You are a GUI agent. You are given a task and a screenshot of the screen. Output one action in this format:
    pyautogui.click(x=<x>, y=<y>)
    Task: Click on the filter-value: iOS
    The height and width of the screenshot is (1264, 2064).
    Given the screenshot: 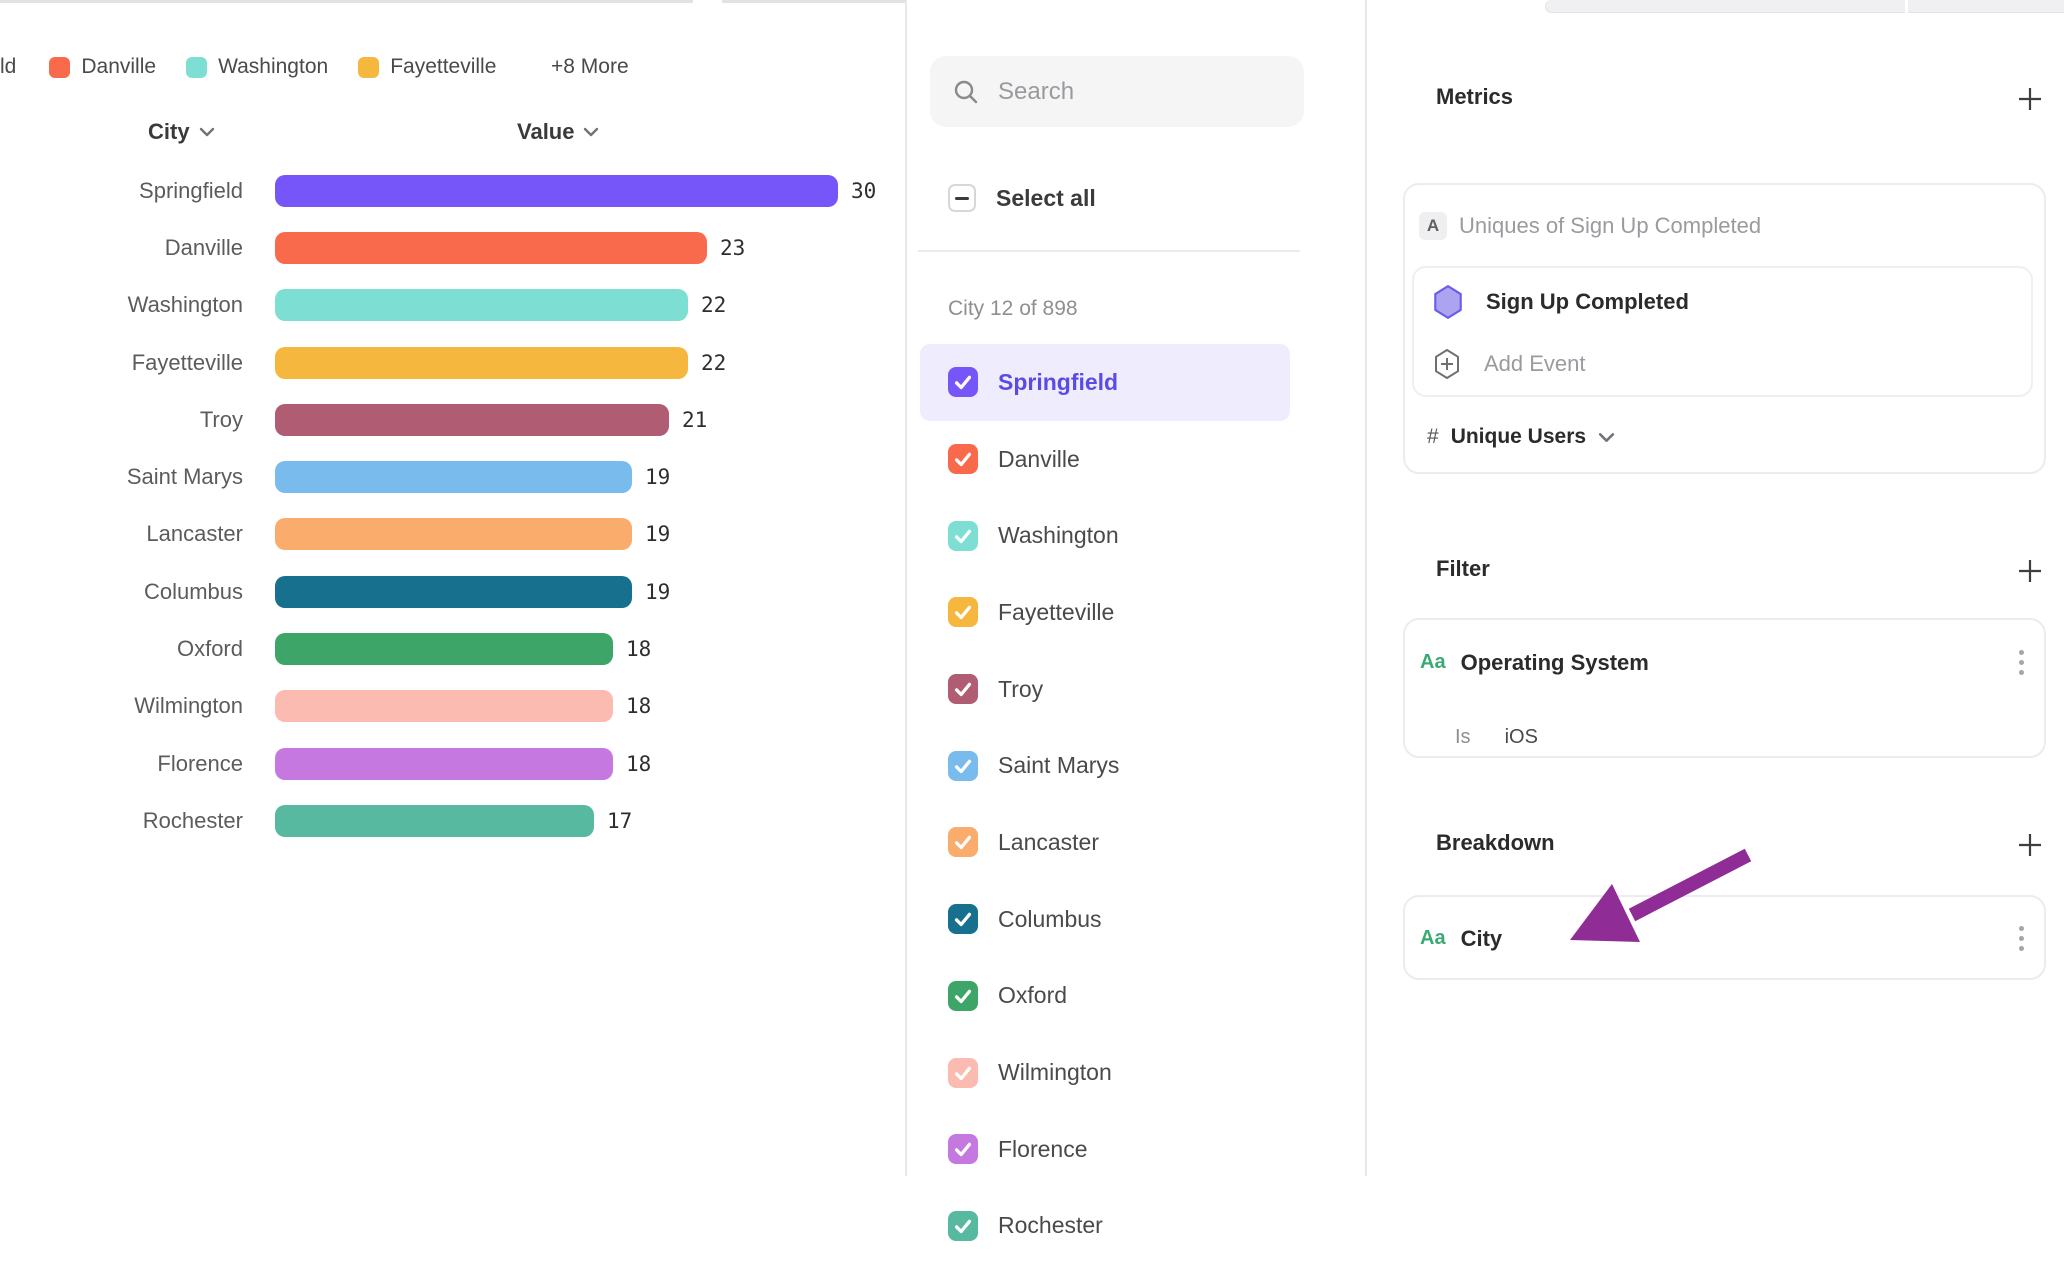 What is the action you would take?
    pyautogui.click(x=1521, y=737)
    